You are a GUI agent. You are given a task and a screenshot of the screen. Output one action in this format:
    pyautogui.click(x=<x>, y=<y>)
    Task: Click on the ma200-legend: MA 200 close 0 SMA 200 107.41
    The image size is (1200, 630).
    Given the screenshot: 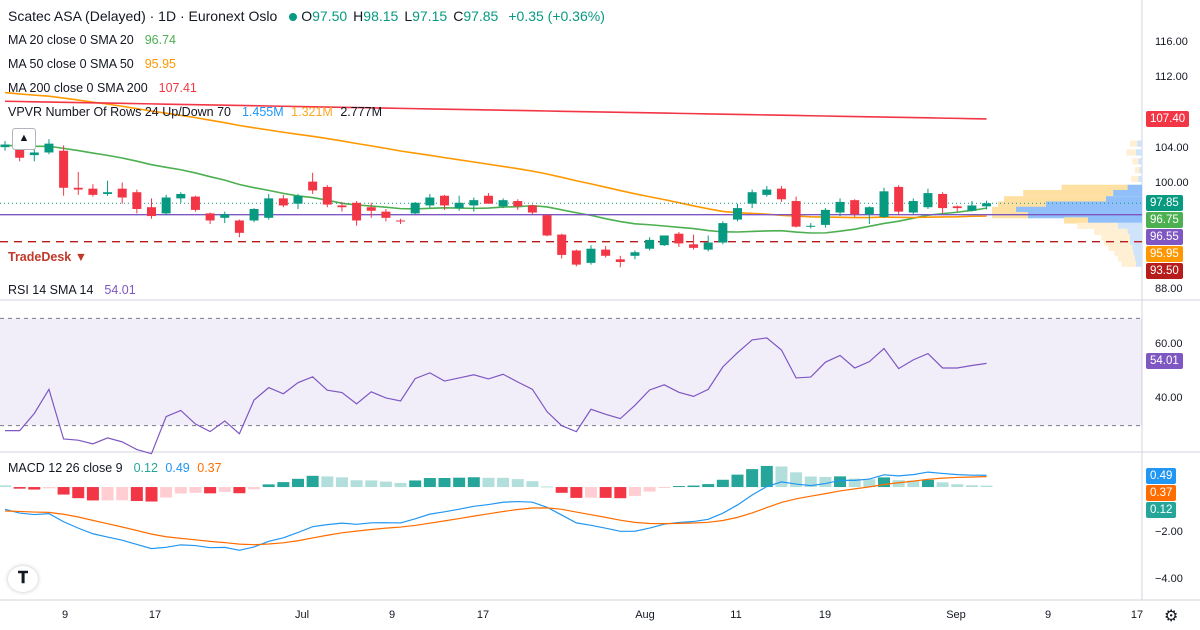 What is the action you would take?
    pyautogui.click(x=104, y=88)
    